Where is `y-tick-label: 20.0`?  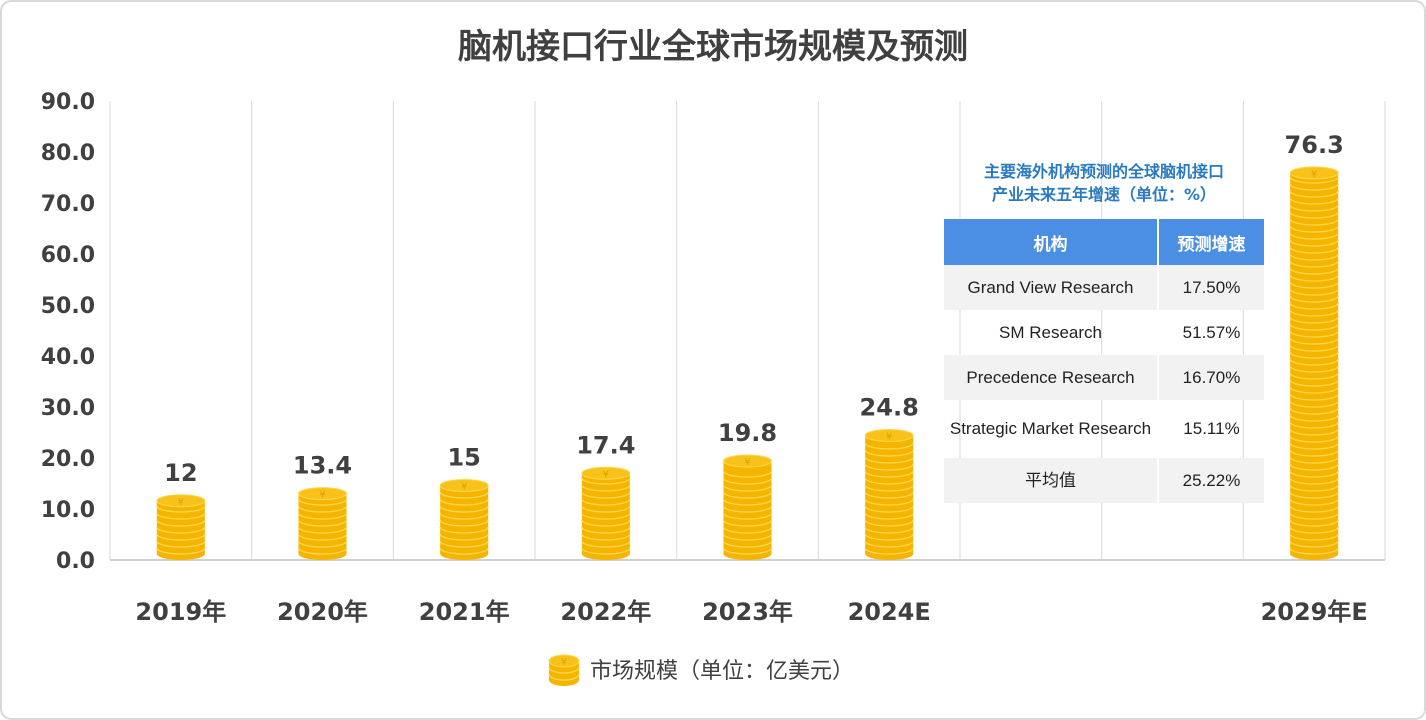
y-tick-label: 20.0 is located at coordinates (68, 459).